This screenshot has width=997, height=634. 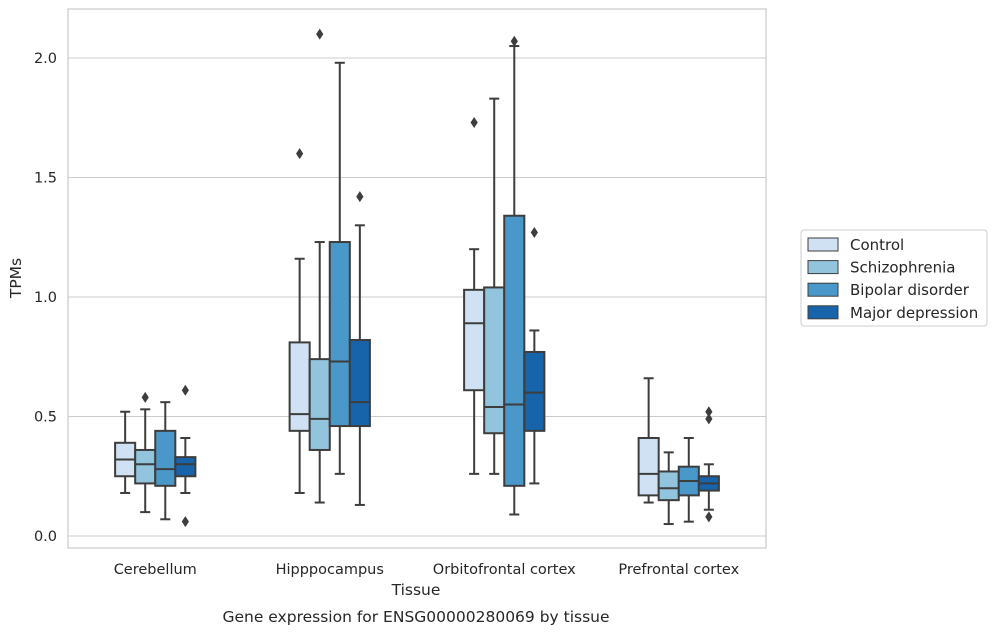 I want to click on y-tick-label: 1.0, so click(x=45, y=298).